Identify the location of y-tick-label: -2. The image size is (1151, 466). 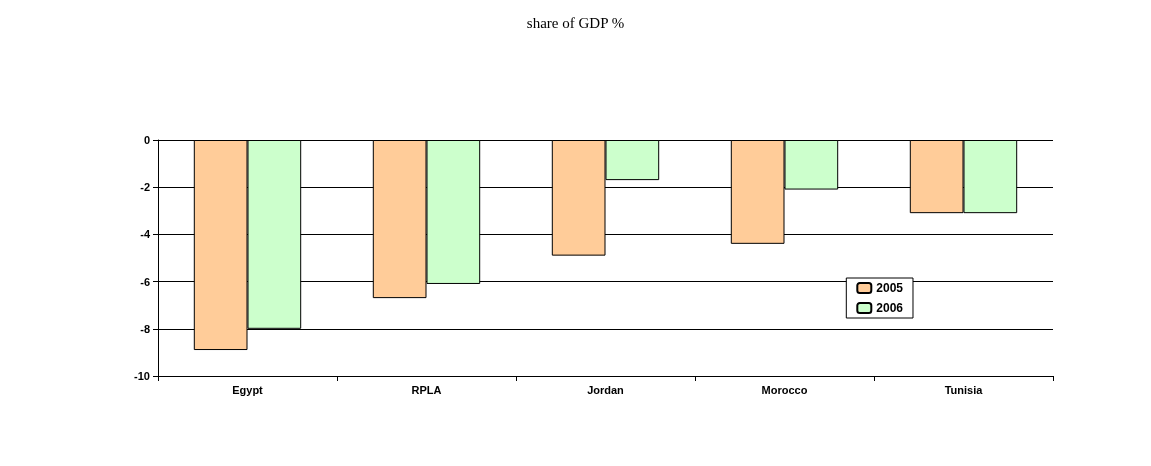
(145, 187).